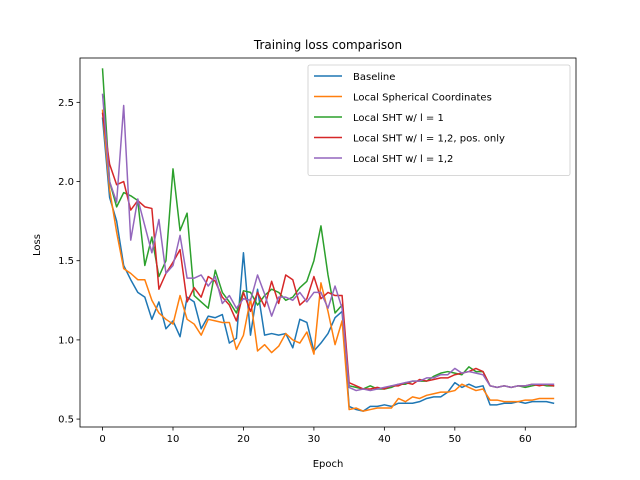 The image size is (640, 480). Describe the element at coordinates (66, 103) in the screenshot. I see `y-tick-label: 2.5` at that location.